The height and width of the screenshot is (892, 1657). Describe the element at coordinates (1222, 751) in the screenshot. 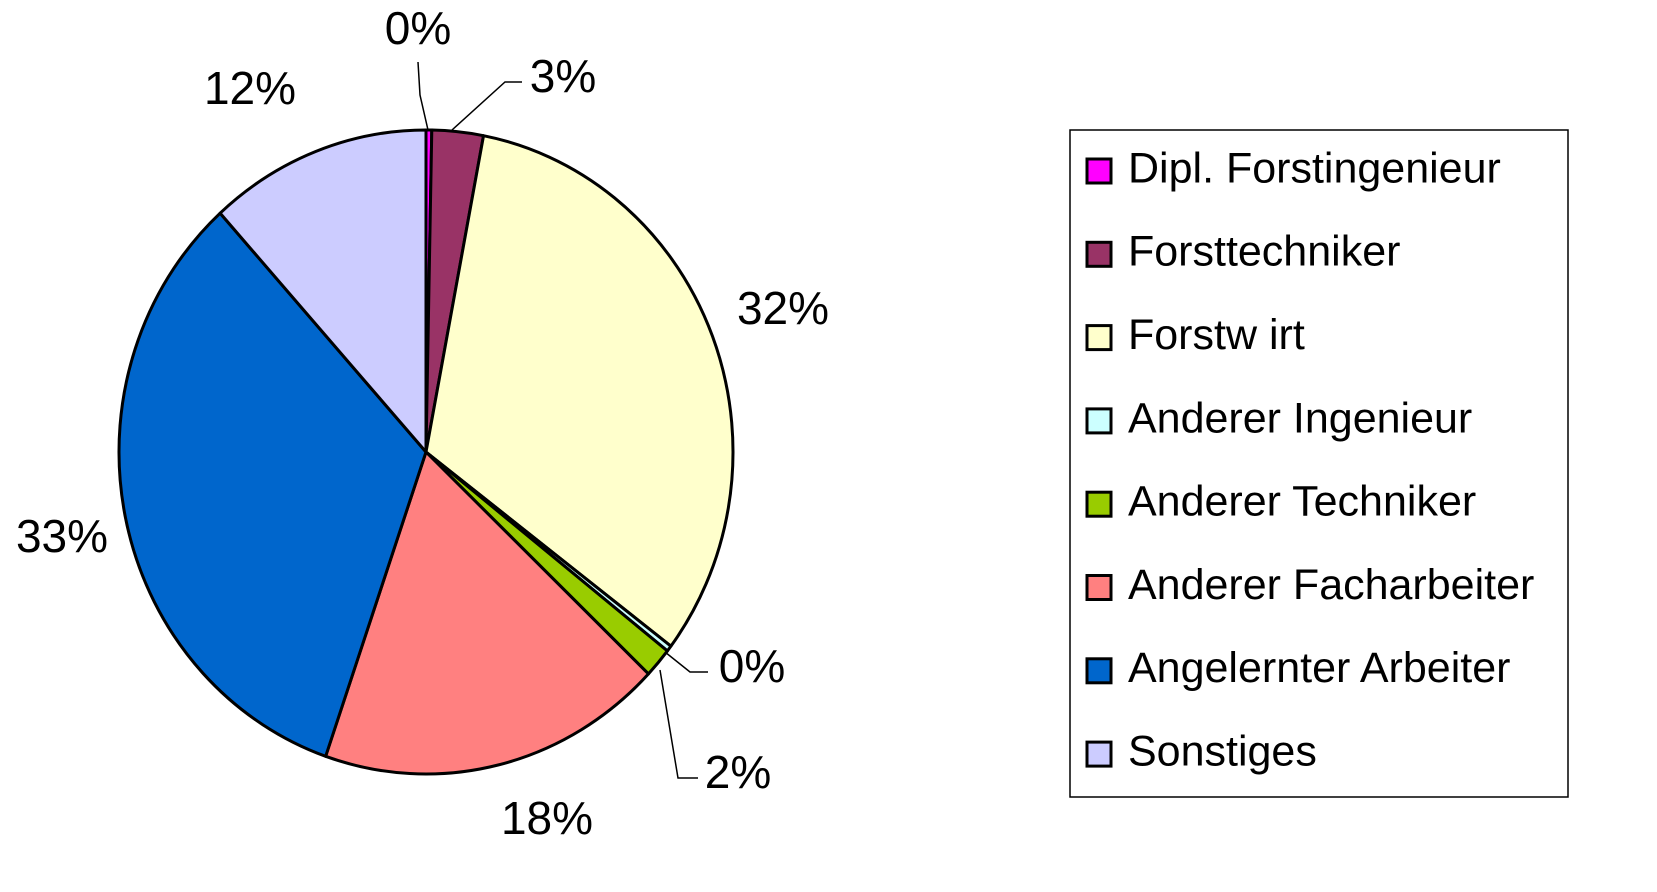

I see `legend-label: Sonstiges` at that location.